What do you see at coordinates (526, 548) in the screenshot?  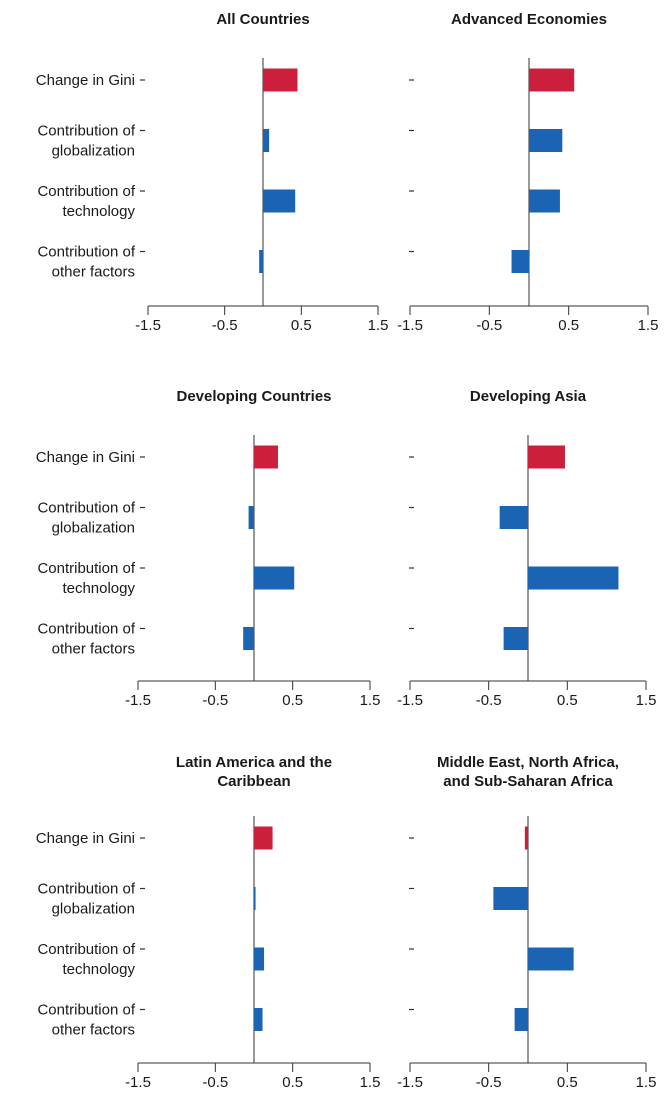 I see `chart-panel-4: Developing Asia -1.5 -0.5 0.5 1.5` at bounding box center [526, 548].